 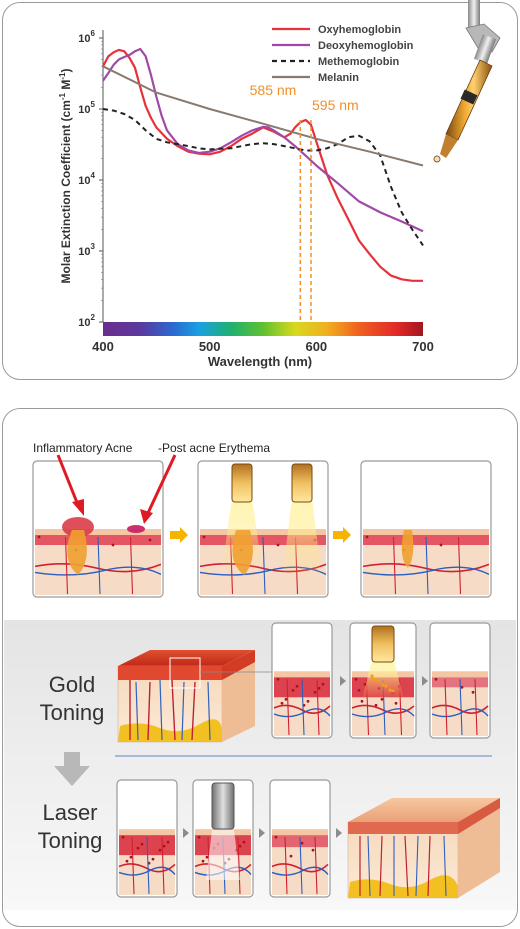 I want to click on skin-box-before, so click(x=98, y=529).